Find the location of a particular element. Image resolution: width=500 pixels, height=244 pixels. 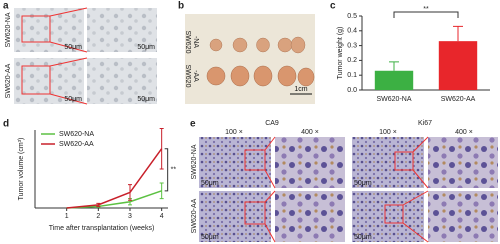

column-title: Ki67 is located at coordinates (425, 123).